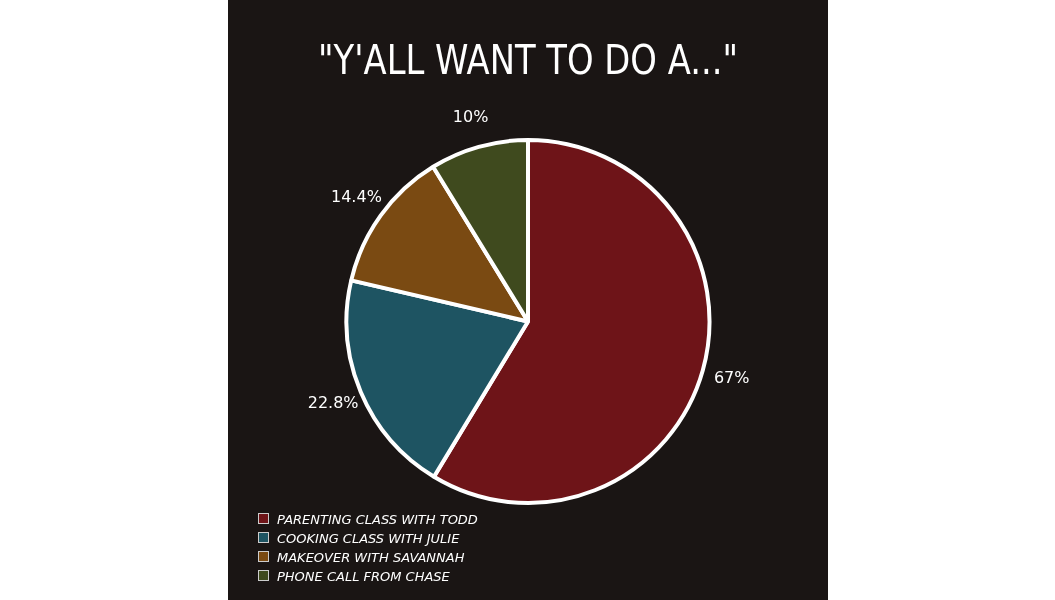 Image resolution: width=1055 pixels, height=600 pixels. What do you see at coordinates (470, 117) in the screenshot?
I see `data-label: 10%` at bounding box center [470, 117].